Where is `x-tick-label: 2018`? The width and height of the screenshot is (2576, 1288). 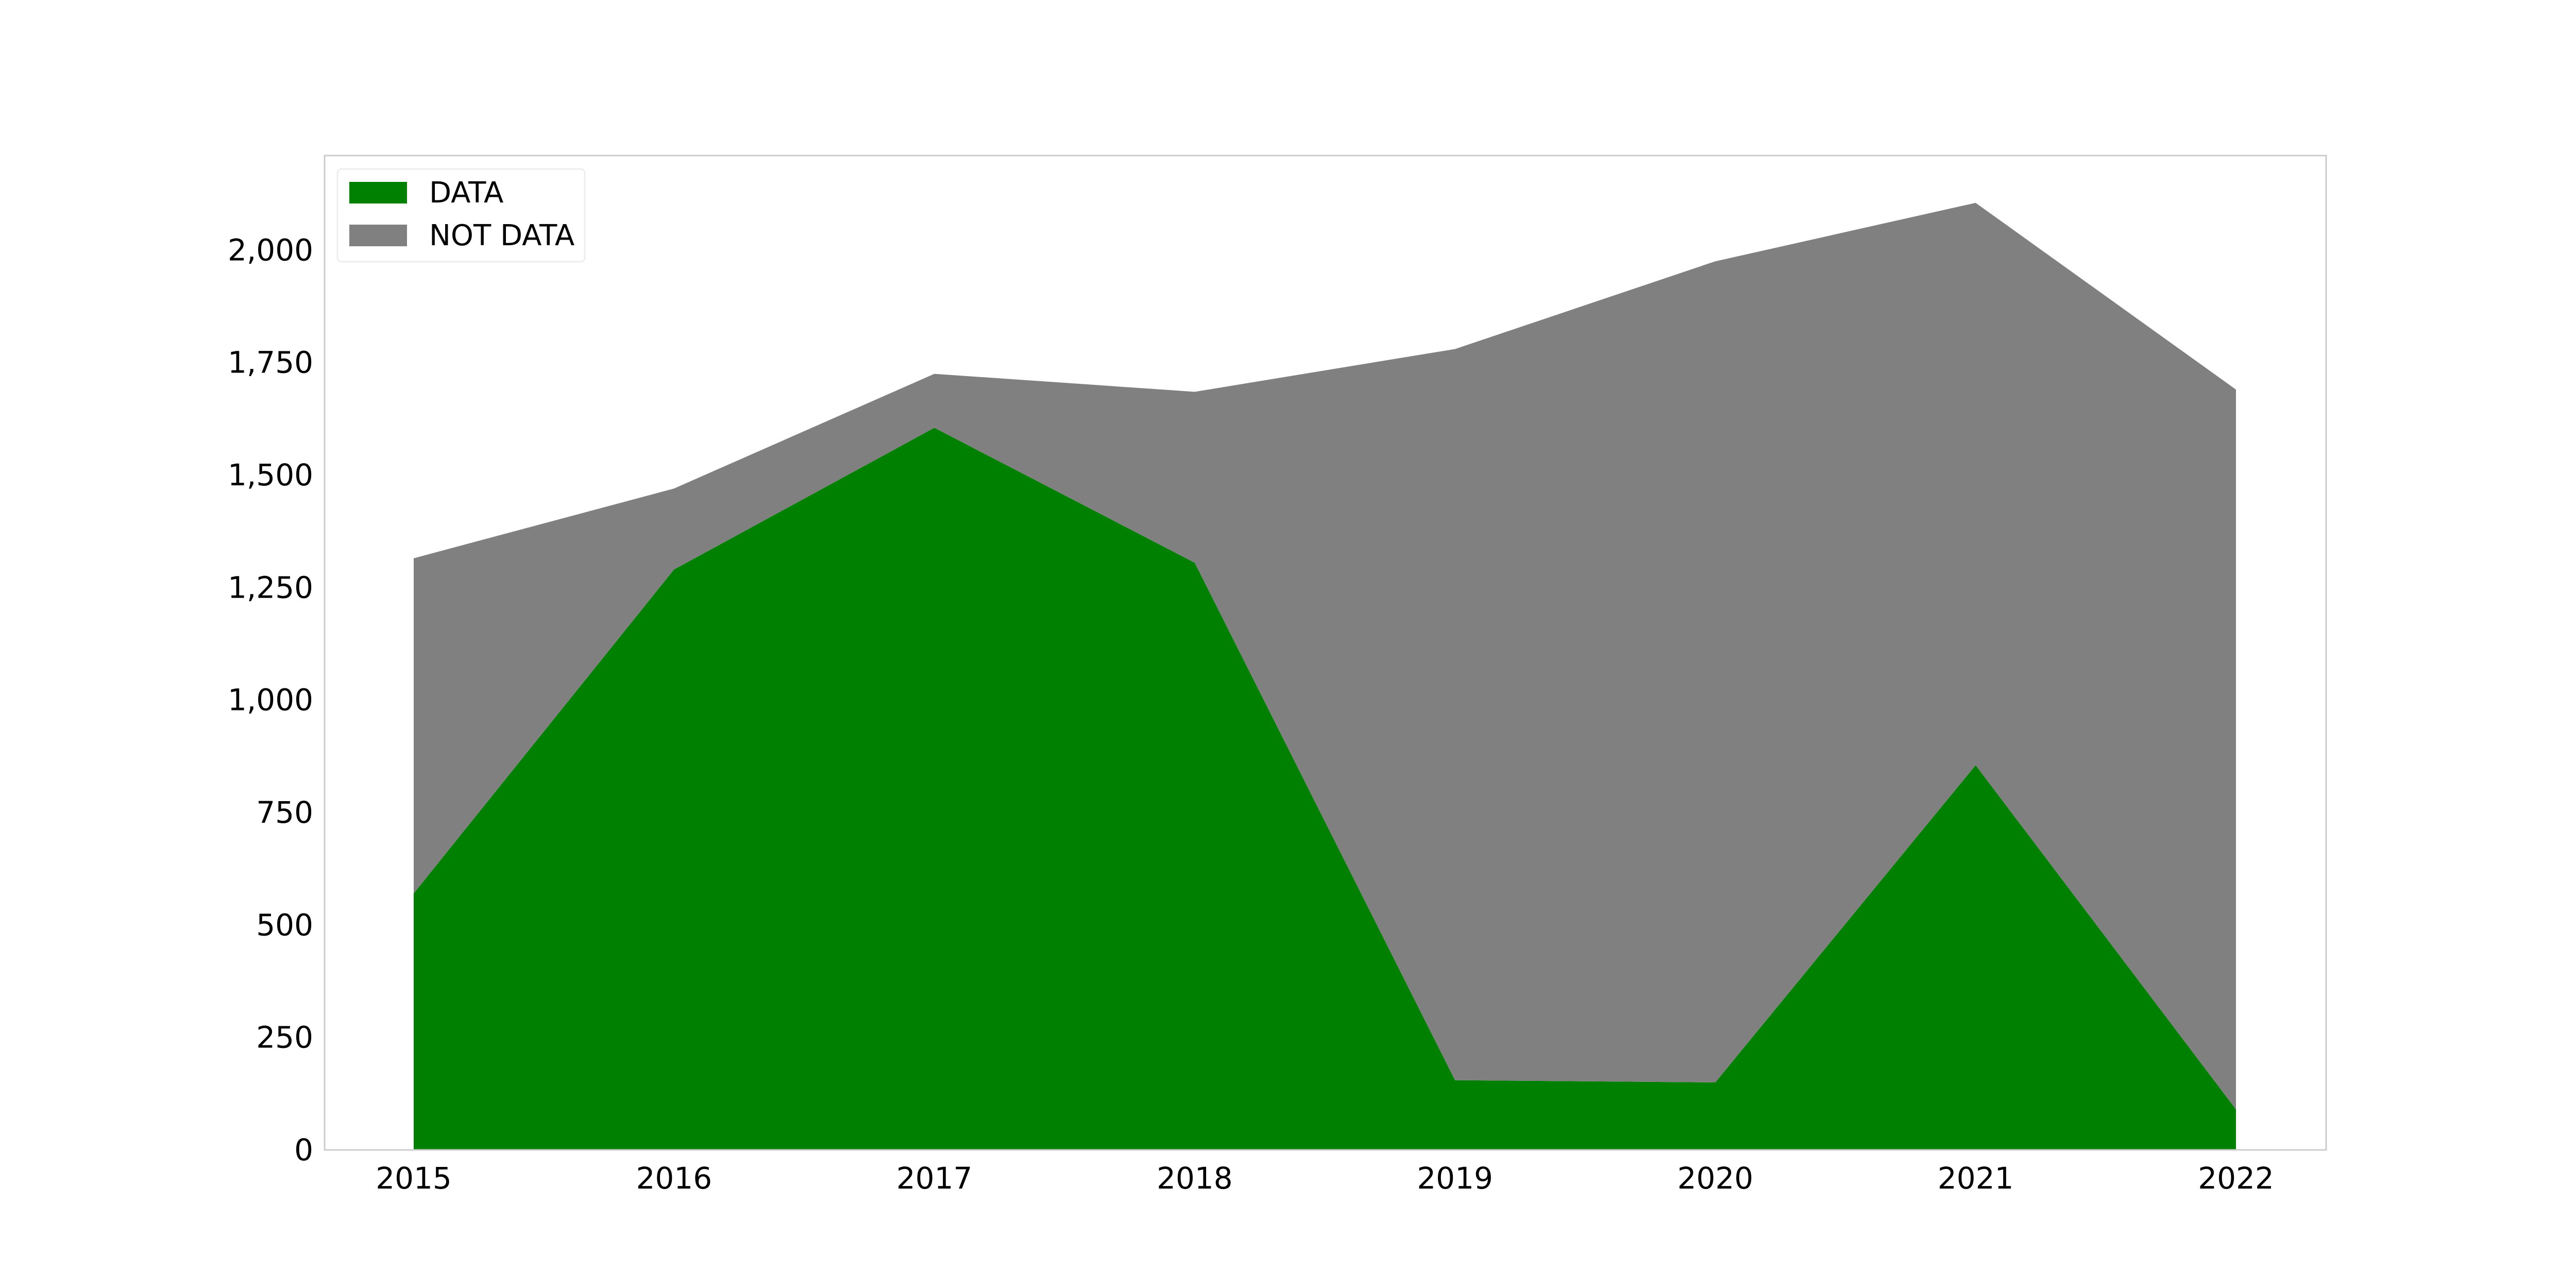
x-tick-label: 2018 is located at coordinates (1195, 1178).